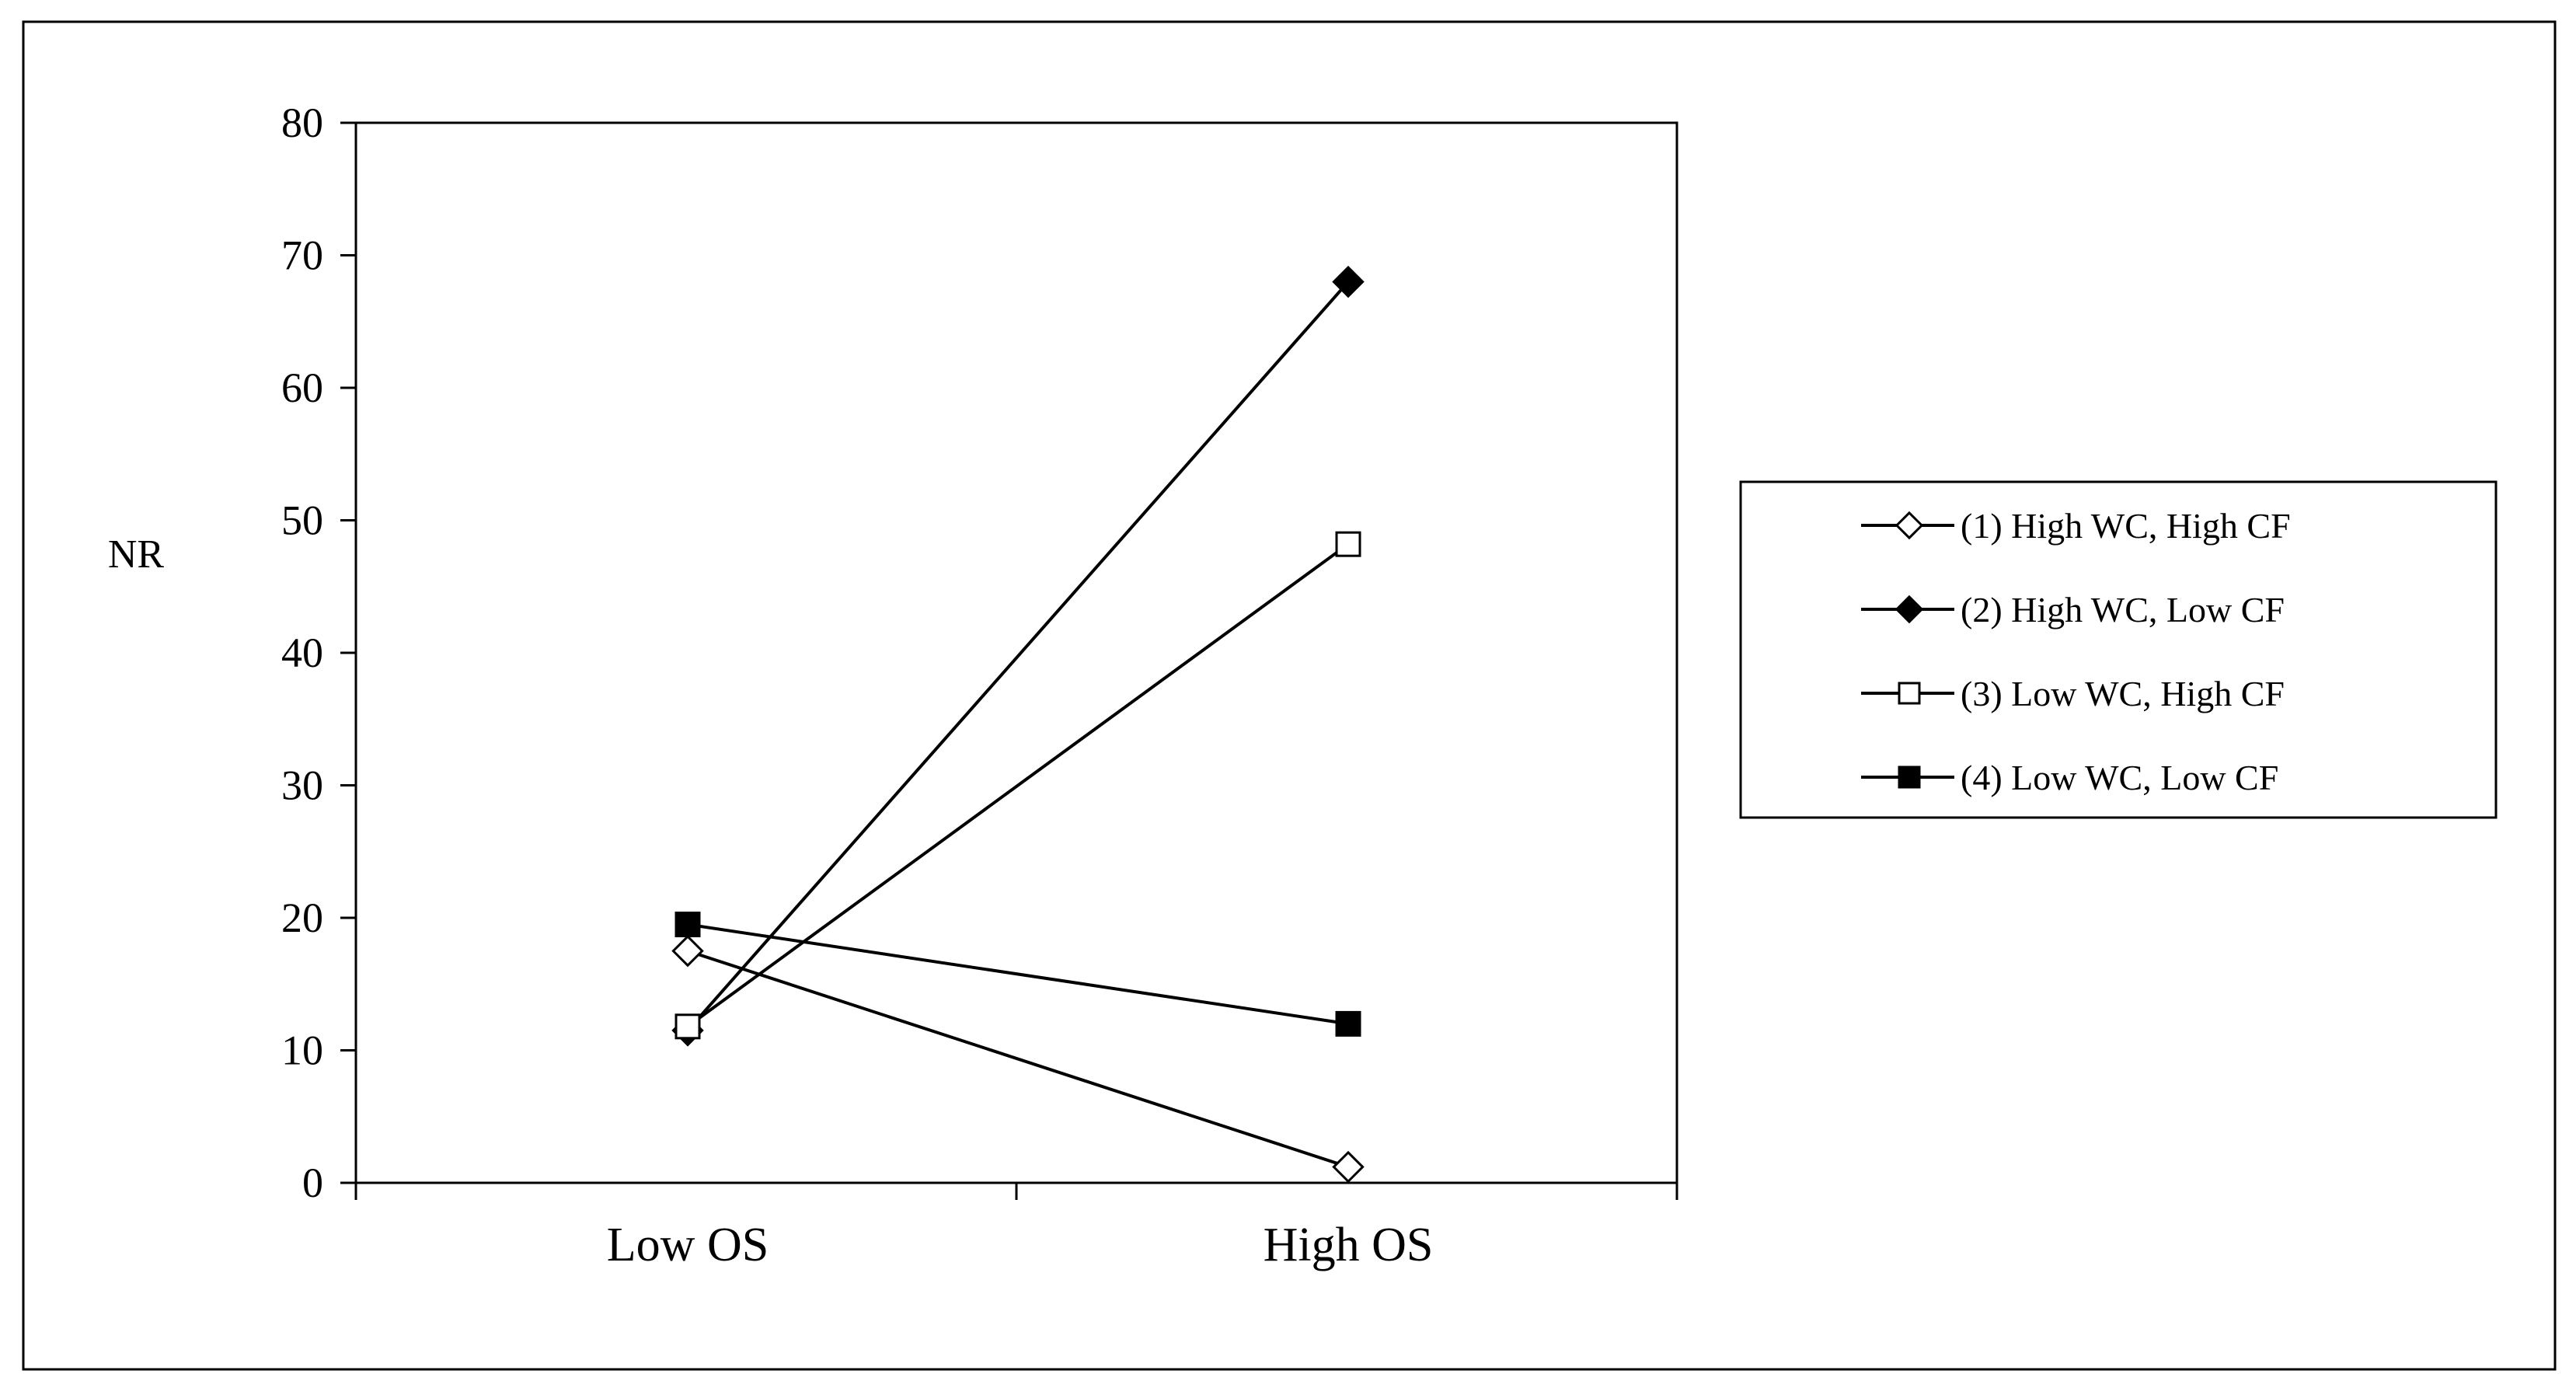  Describe the element at coordinates (302, 786) in the screenshot. I see `y-tick-label: 30` at that location.